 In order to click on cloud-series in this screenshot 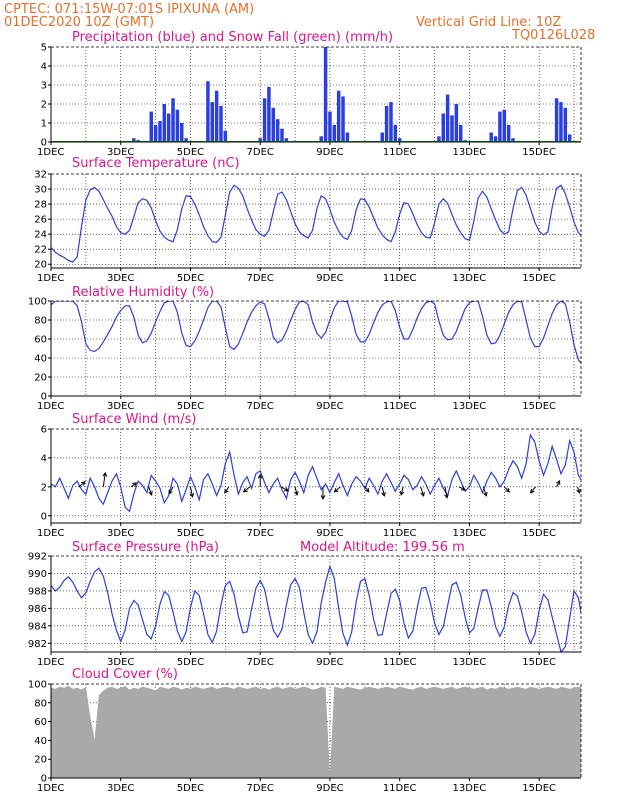, I will do `click(316, 731)`.